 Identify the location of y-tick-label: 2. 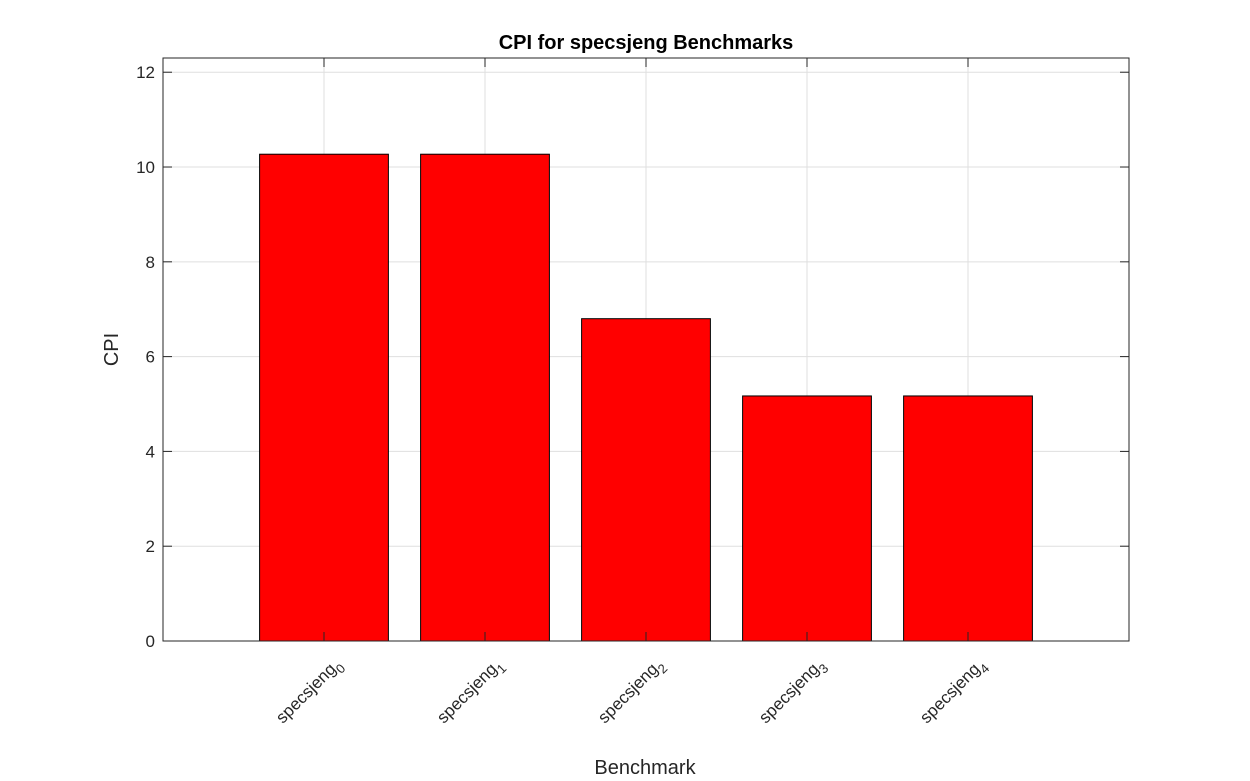
(150, 546).